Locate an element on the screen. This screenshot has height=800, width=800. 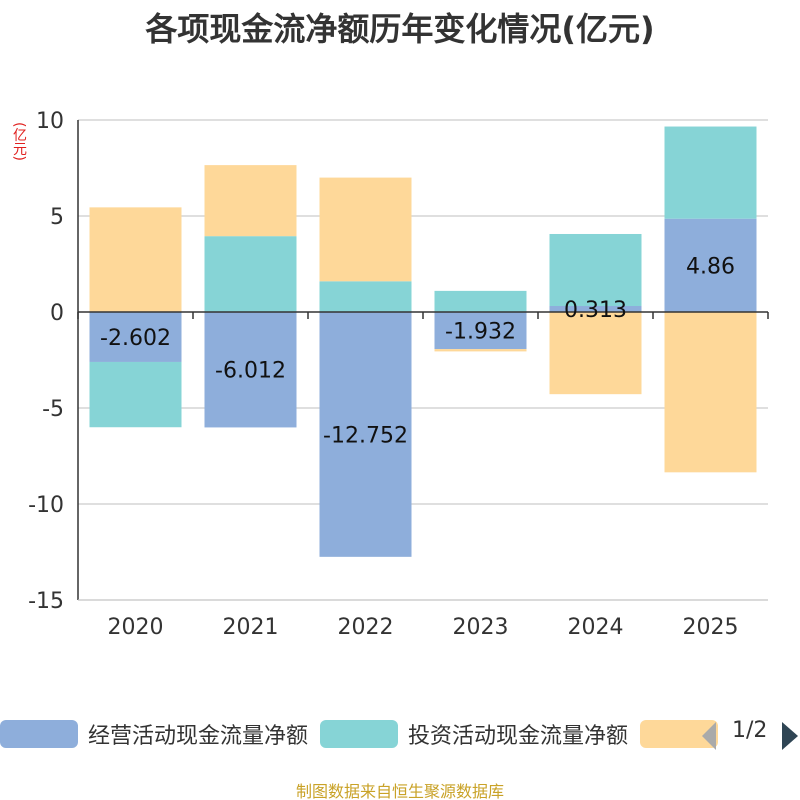
x-tick-label: 2023 is located at coordinates (481, 627).